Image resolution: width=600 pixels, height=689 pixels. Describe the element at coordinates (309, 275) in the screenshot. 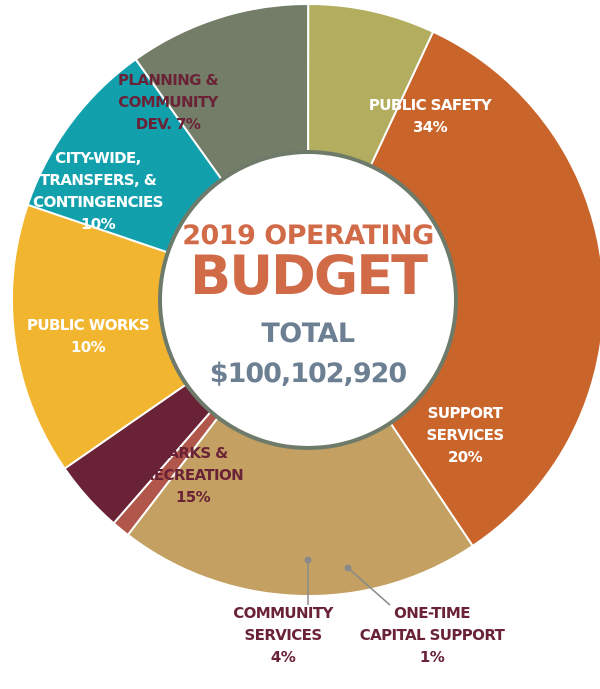

I see `center-title-line2: BUDGET` at that location.